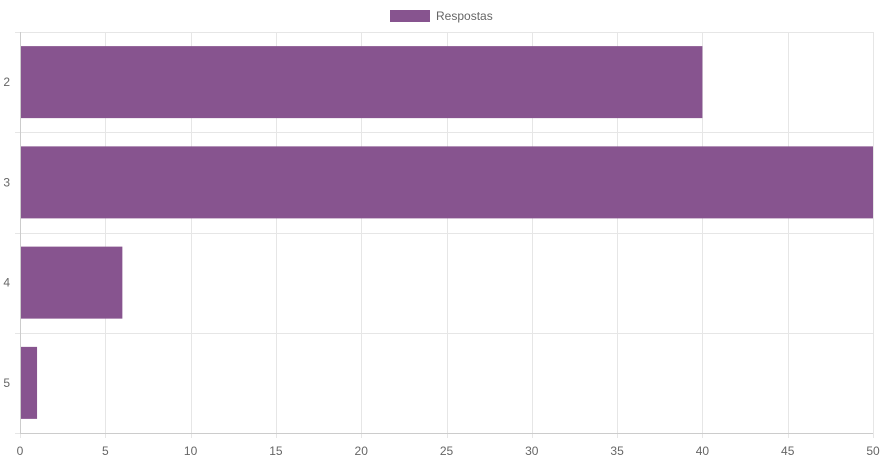  I want to click on y-tick-label: 4, so click(6, 283).